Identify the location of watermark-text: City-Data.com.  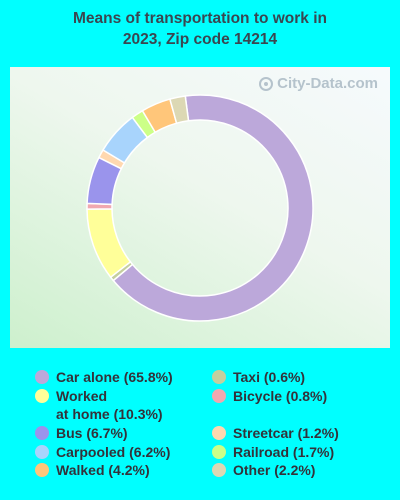
(327, 83).